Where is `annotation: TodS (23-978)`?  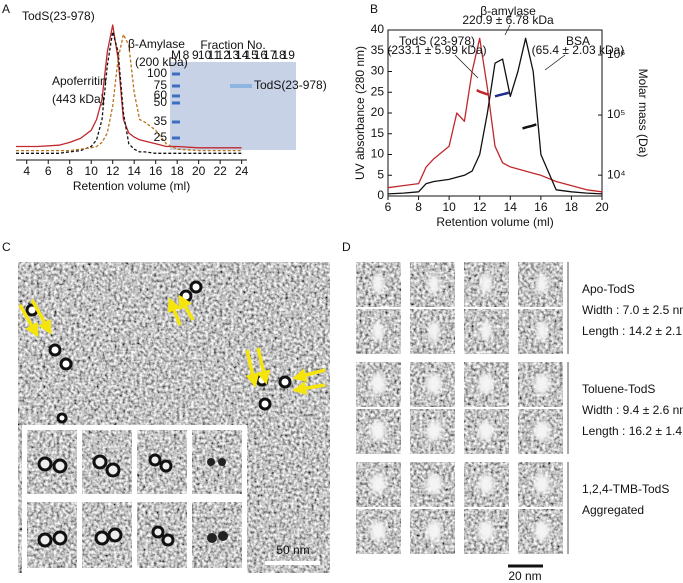 annotation: TodS (23-978) is located at coordinates (437, 41).